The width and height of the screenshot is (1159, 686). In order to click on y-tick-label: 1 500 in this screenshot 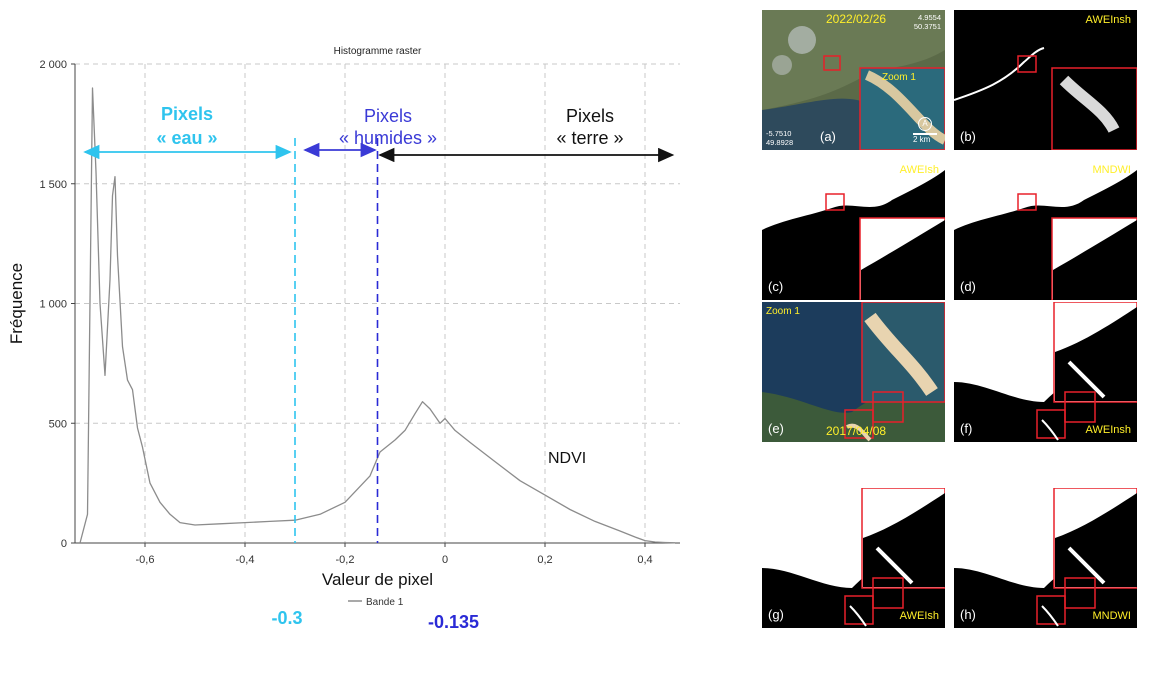, I will do `click(53, 185)`.